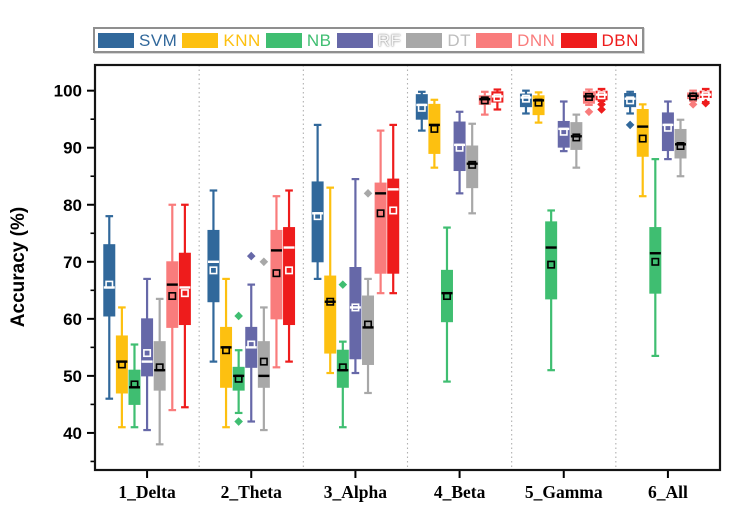 The height and width of the screenshot is (519, 732). Describe the element at coordinates (276, 274) in the screenshot. I see `box-DNN-2_Theta` at that location.